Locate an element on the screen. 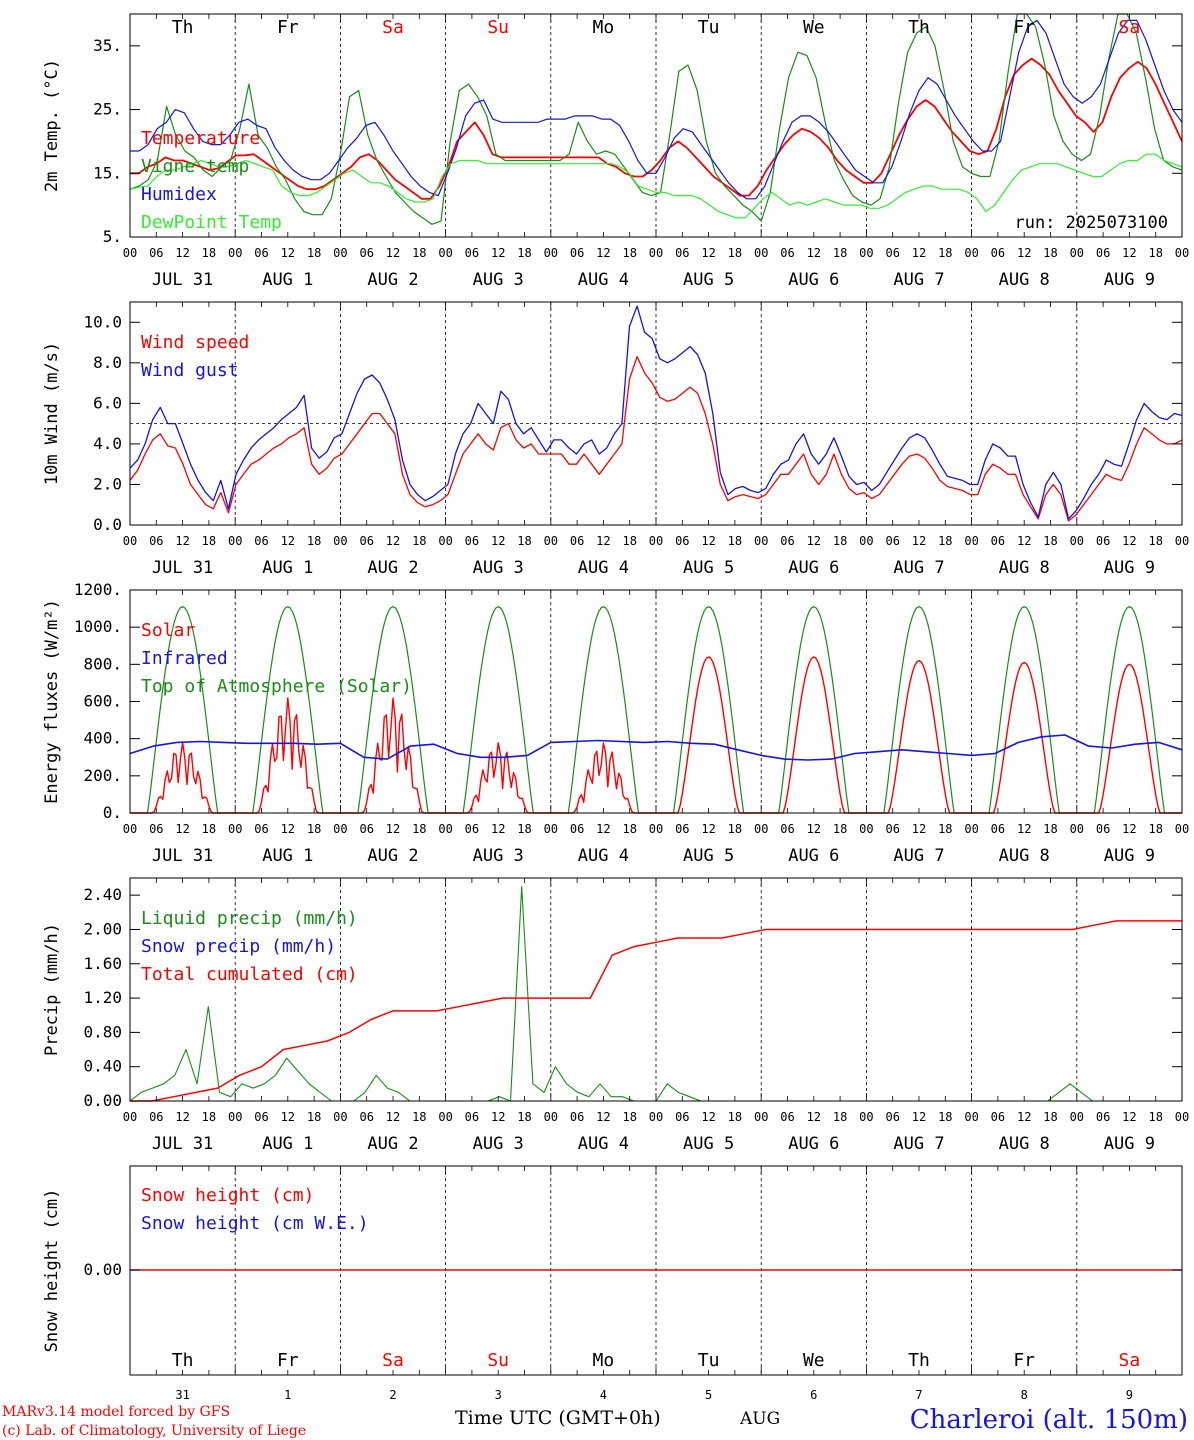 The height and width of the screenshot is (1440, 1194). y-tick-label: 0.40 is located at coordinates (102, 1066).